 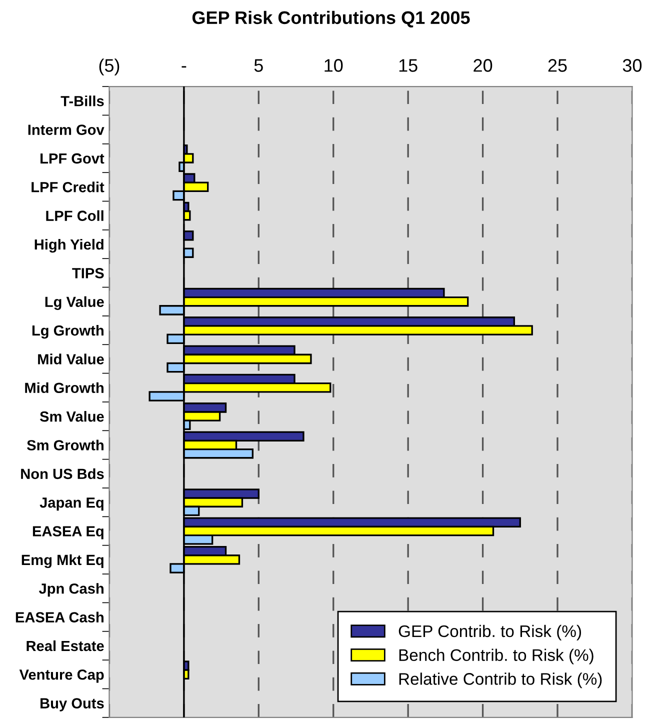 I want to click on y-tick-label: Lg Growth, so click(x=68, y=331).